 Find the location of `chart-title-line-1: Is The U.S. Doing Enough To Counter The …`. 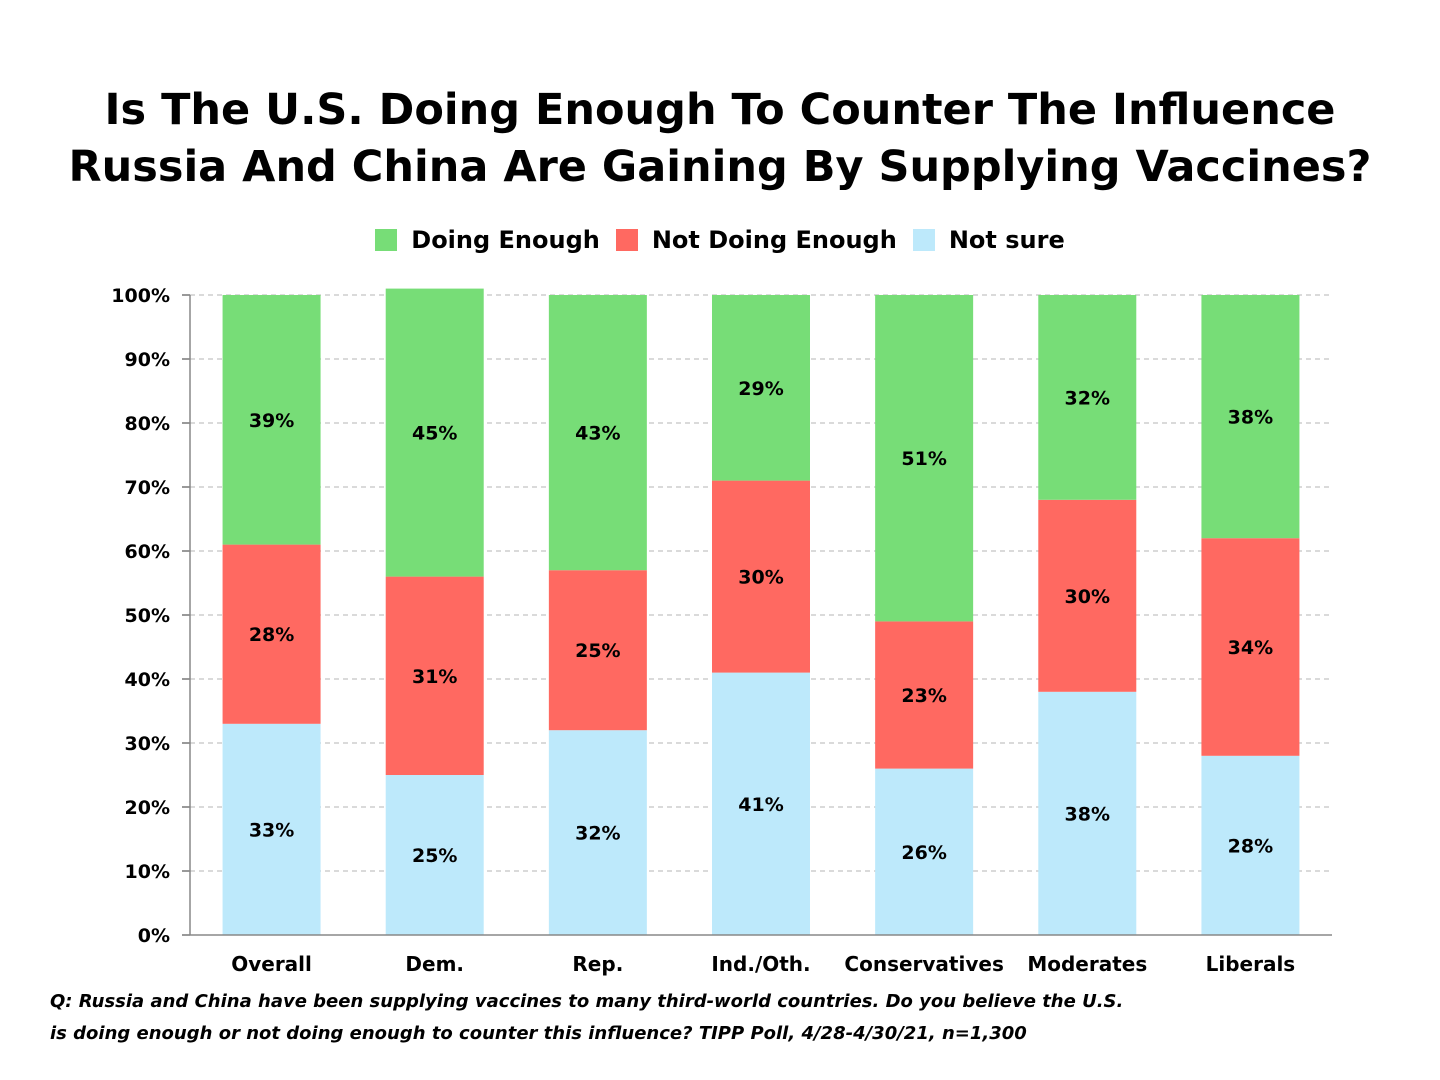

chart-title-line-1: Is The U.S. Doing Enough To Counter The … is located at coordinates (720, 110).